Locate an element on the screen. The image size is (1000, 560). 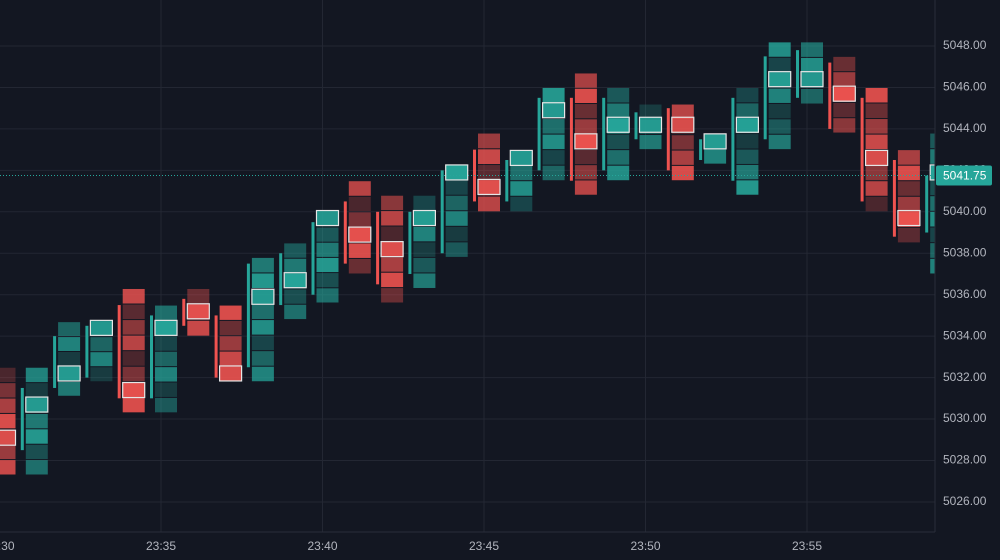
y-tick-label: 5026.00 is located at coordinates (965, 501).